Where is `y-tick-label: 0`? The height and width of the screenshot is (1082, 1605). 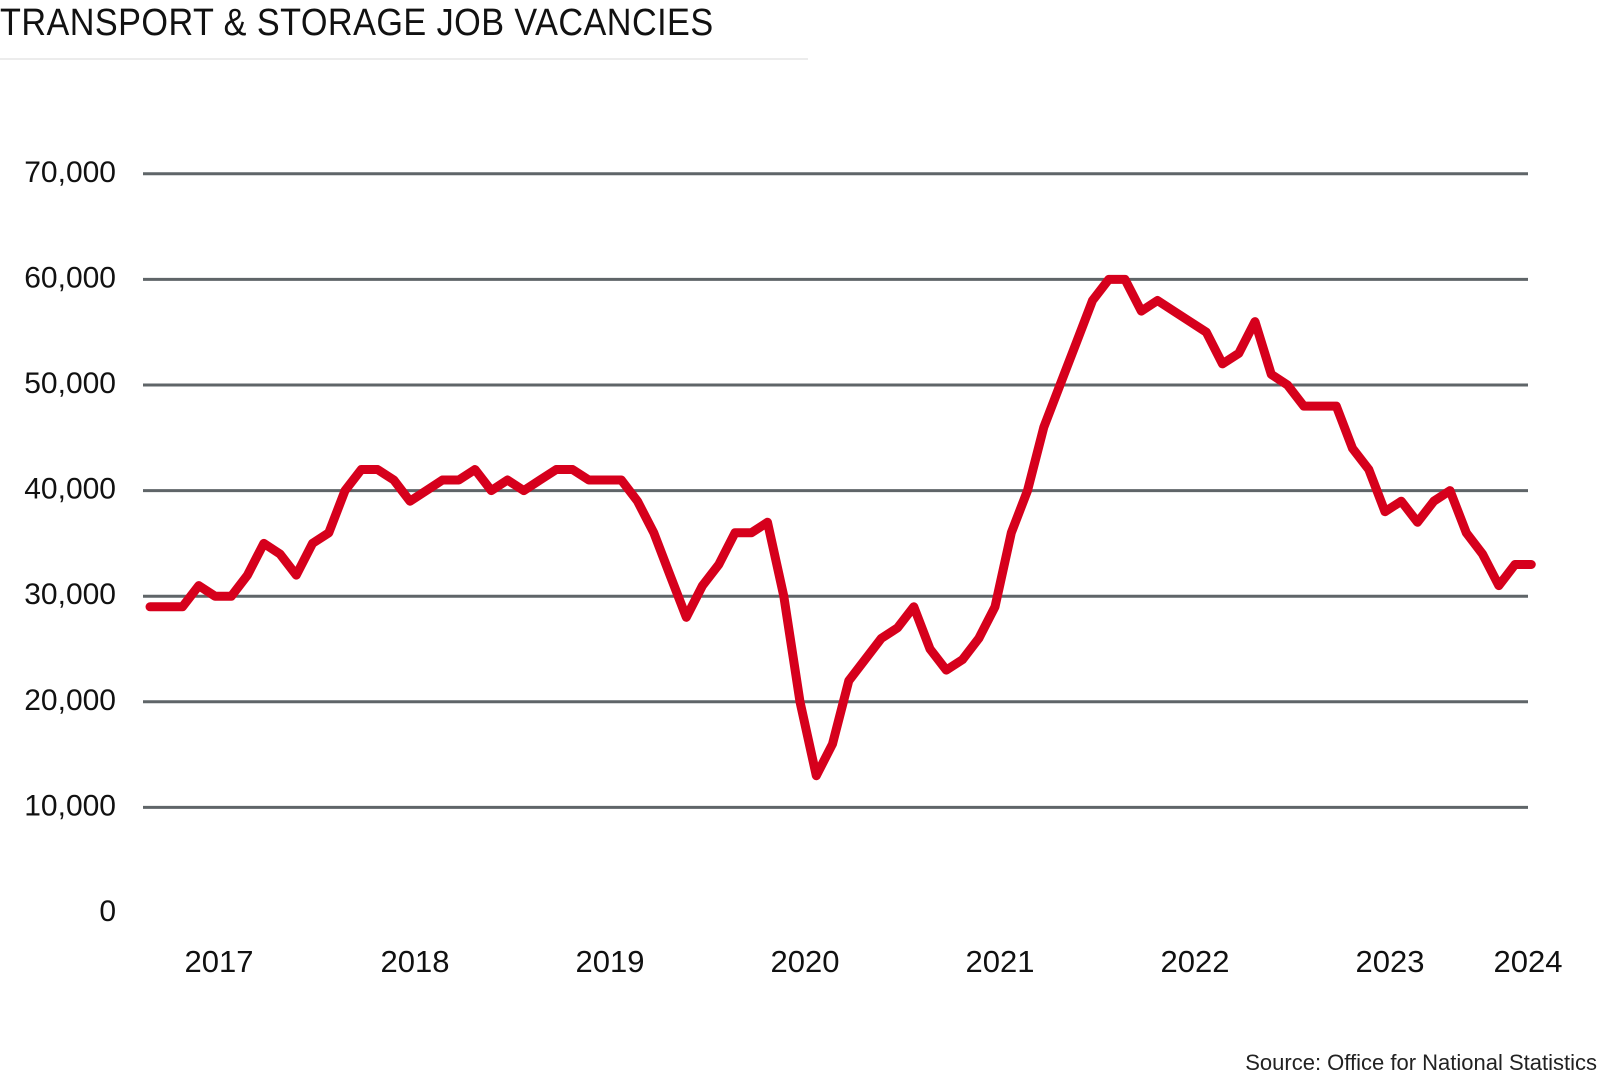 y-tick-label: 0 is located at coordinates (107, 911).